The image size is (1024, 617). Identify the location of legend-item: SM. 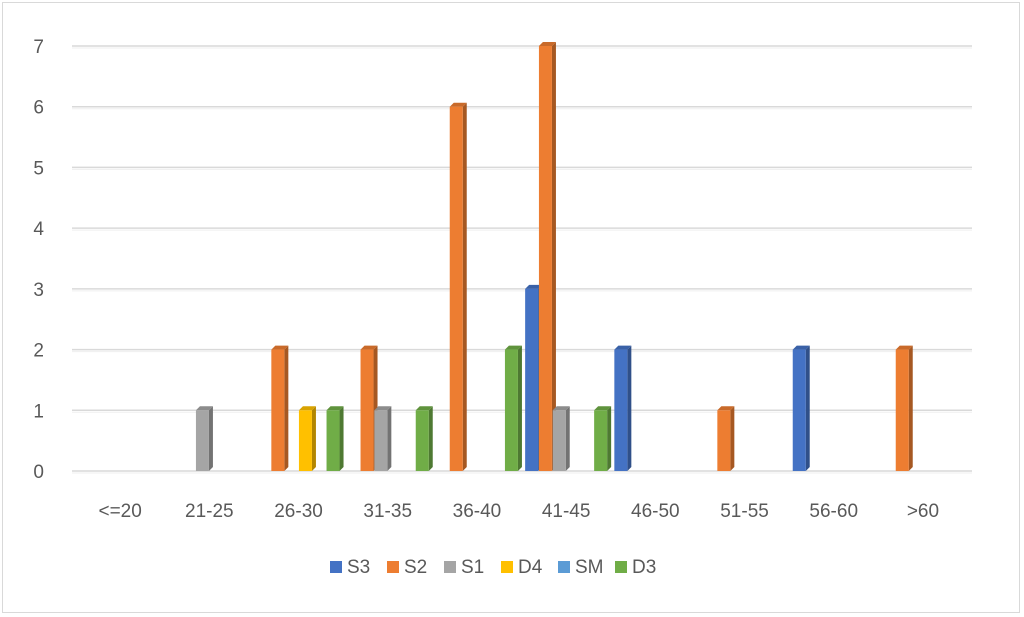
(581, 567).